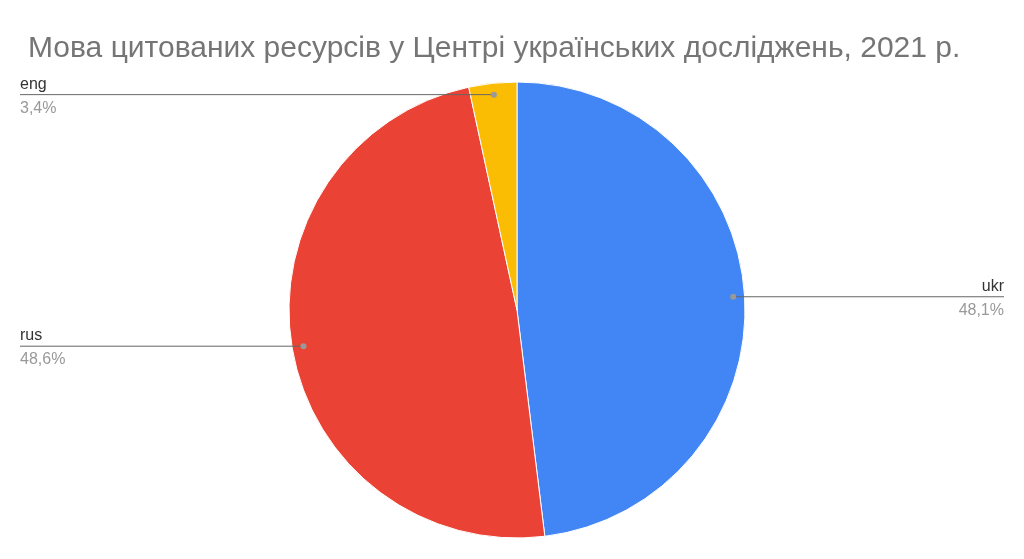 The image size is (1024, 559). What do you see at coordinates (993, 285) in the screenshot?
I see `slice-label: ukr` at bounding box center [993, 285].